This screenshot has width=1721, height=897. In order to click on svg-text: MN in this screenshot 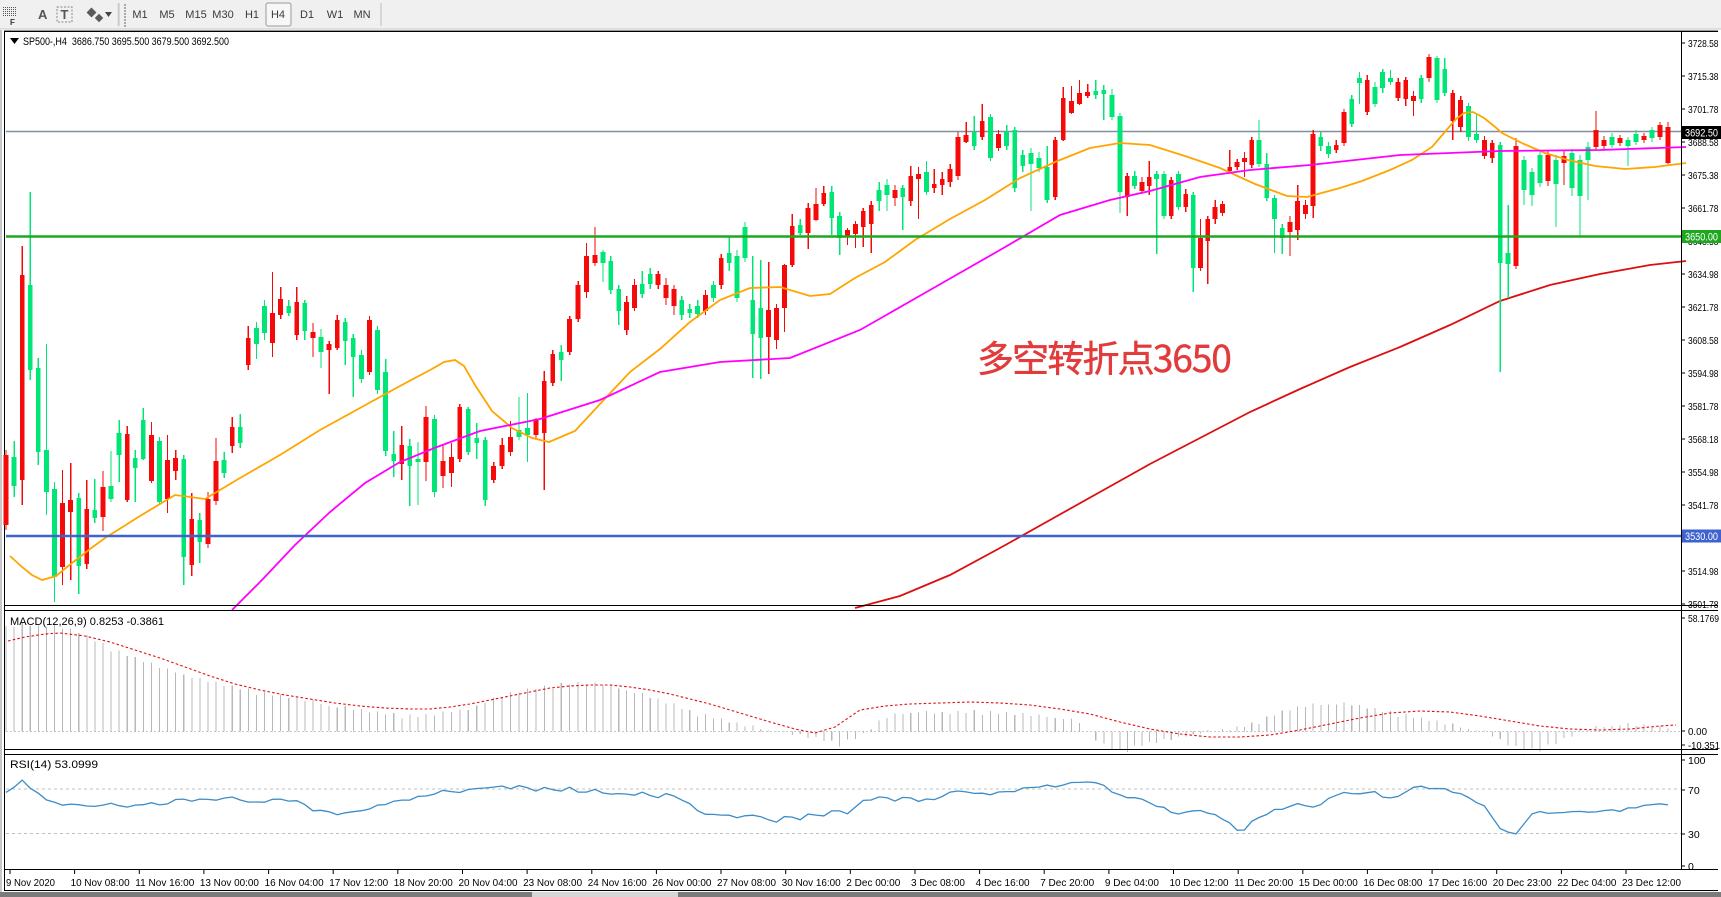, I will do `click(361, 15)`.